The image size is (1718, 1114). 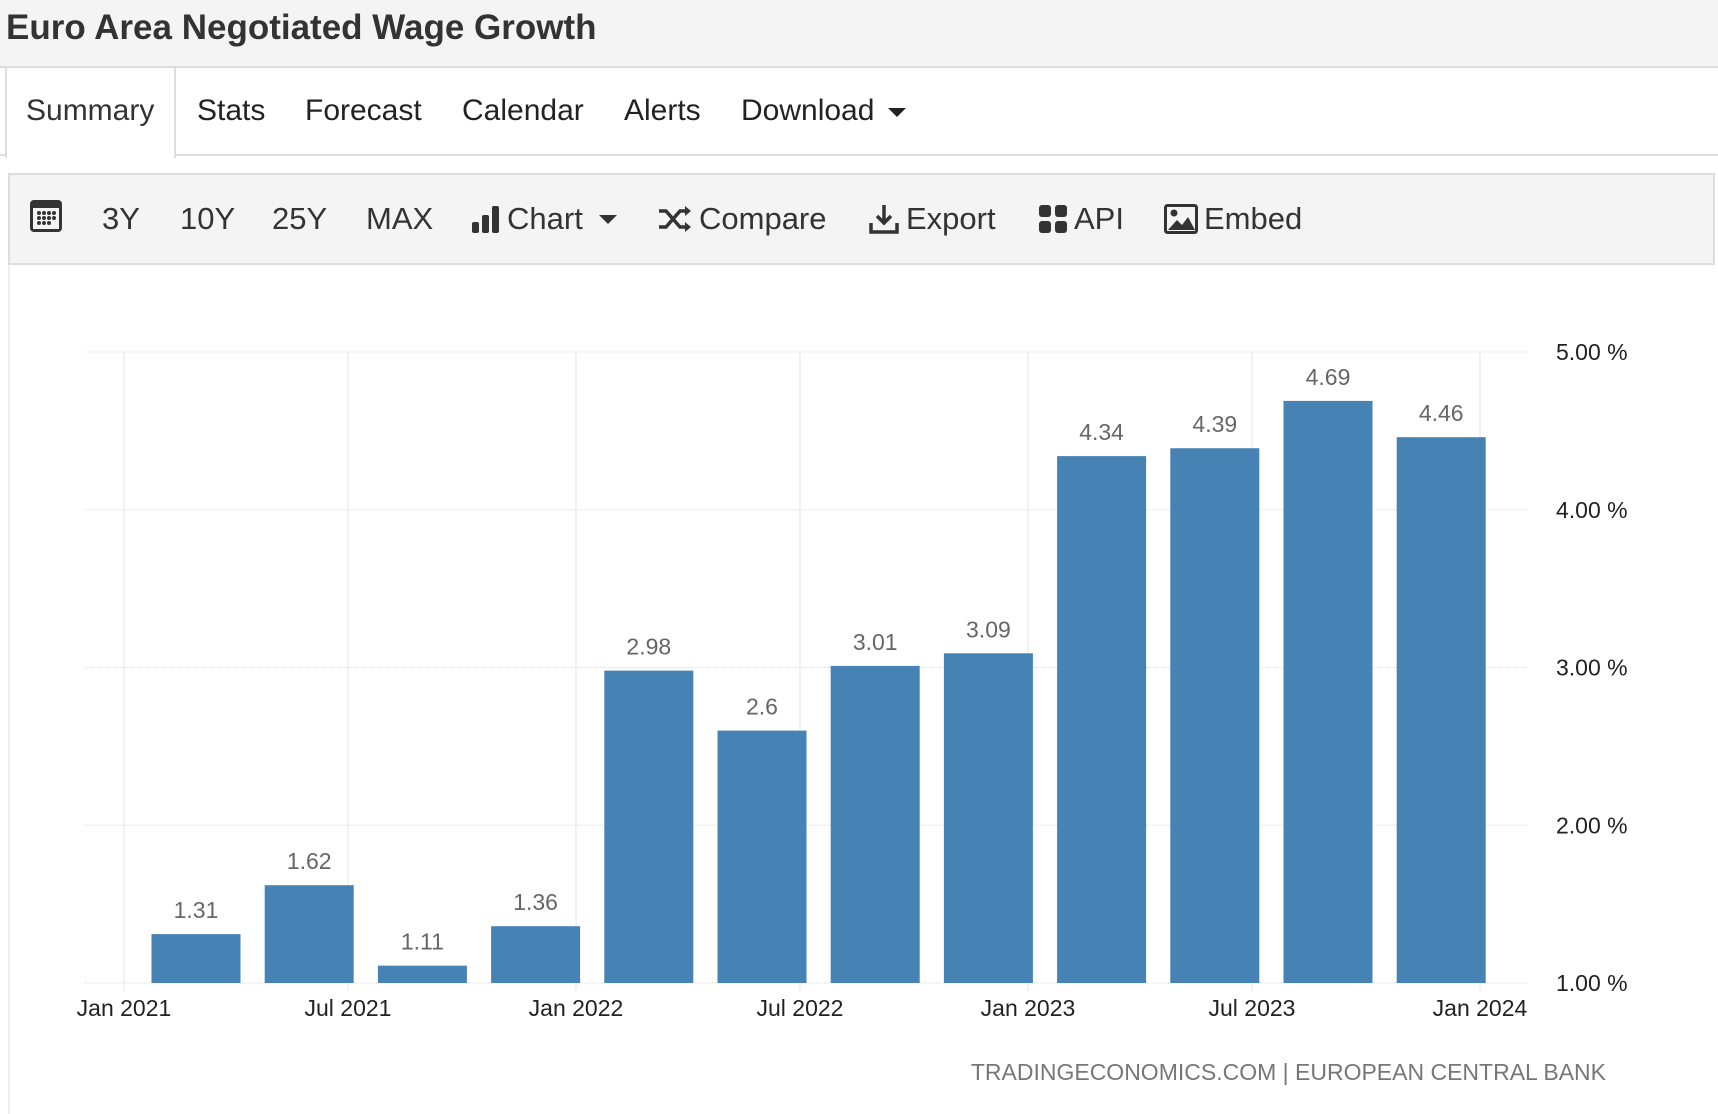 What do you see at coordinates (762, 707) in the screenshot?
I see `data-label: 2.6` at bounding box center [762, 707].